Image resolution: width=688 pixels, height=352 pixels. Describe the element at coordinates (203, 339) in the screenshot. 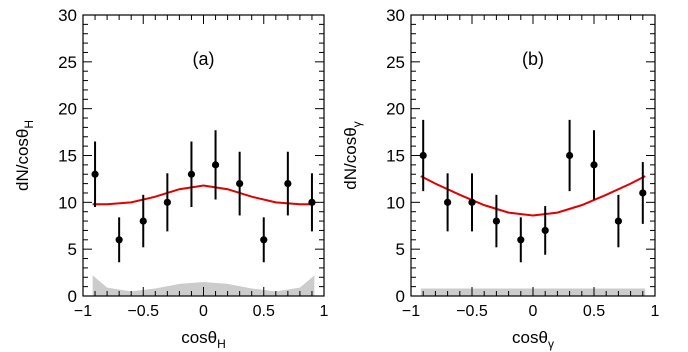

I see `x-axis-title: cosθH` at that location.